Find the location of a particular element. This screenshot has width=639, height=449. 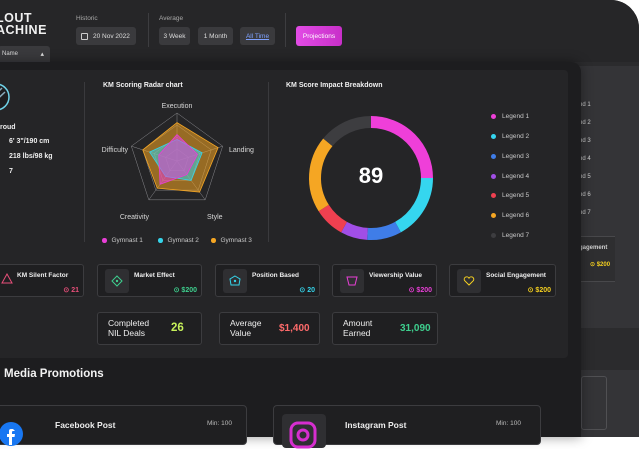

legend-label: Legend 3 is located at coordinates (516, 156).